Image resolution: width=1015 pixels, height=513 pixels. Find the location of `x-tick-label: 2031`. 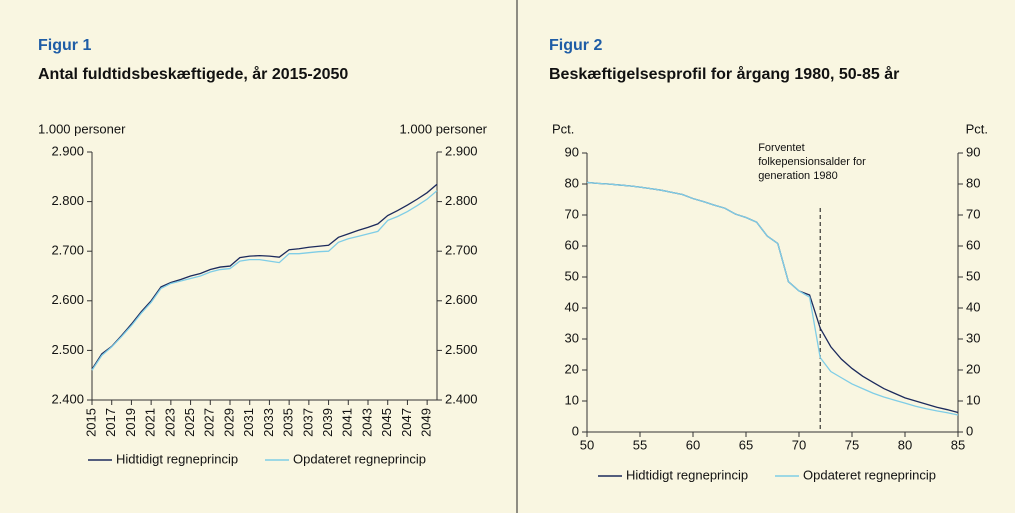

x-tick-label: 2031 is located at coordinates (248, 422).